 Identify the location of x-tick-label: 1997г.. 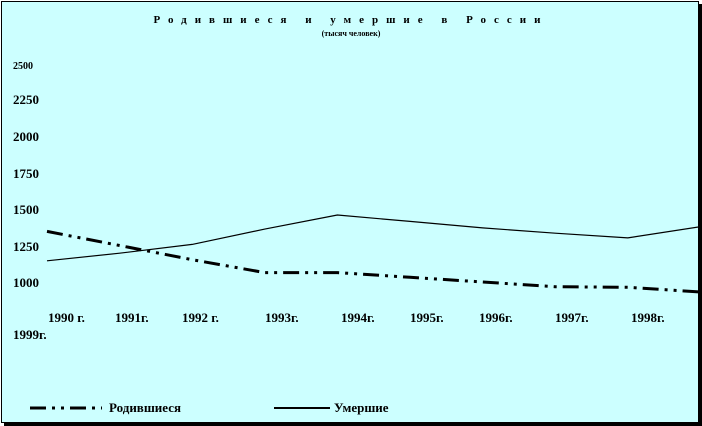
(572, 317).